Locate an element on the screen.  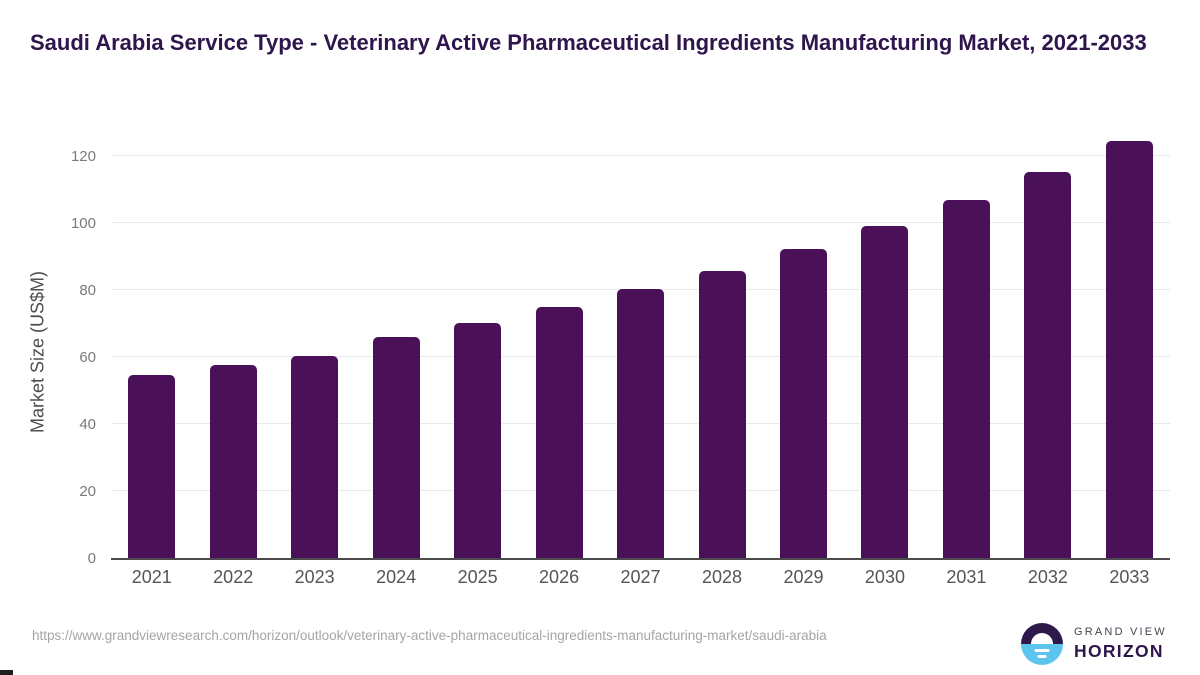
x-axis-label-2027: 2027 is located at coordinates (640, 577).